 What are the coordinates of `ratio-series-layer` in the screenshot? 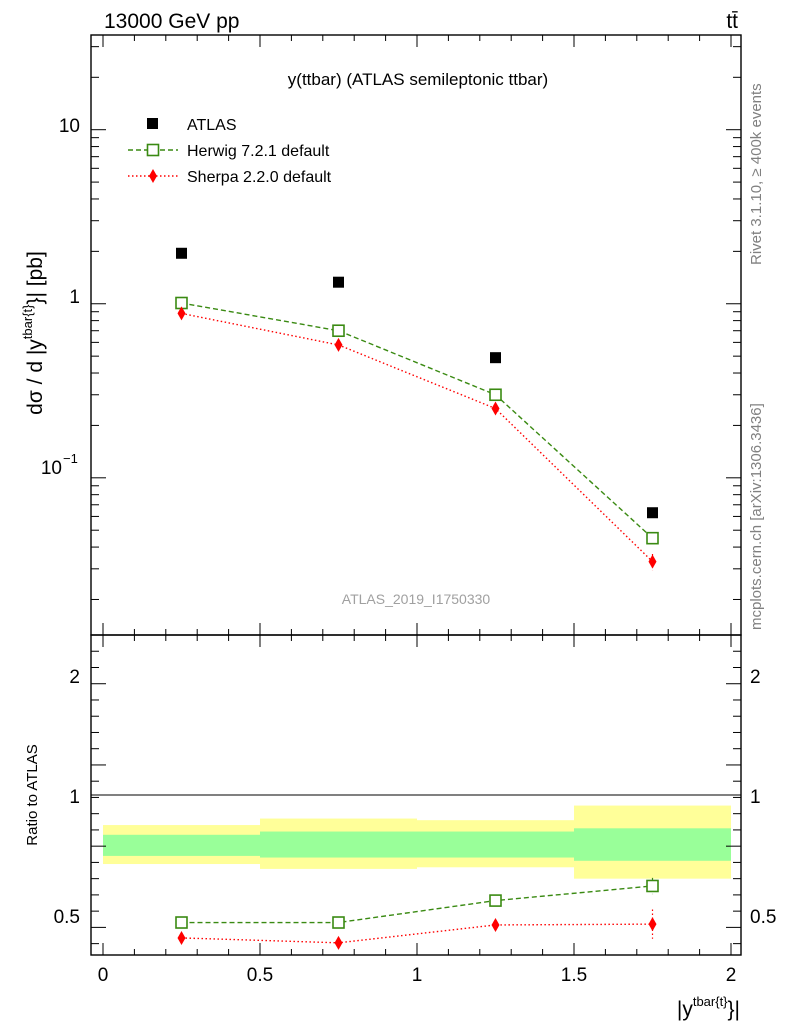 It's located at (417, 913).